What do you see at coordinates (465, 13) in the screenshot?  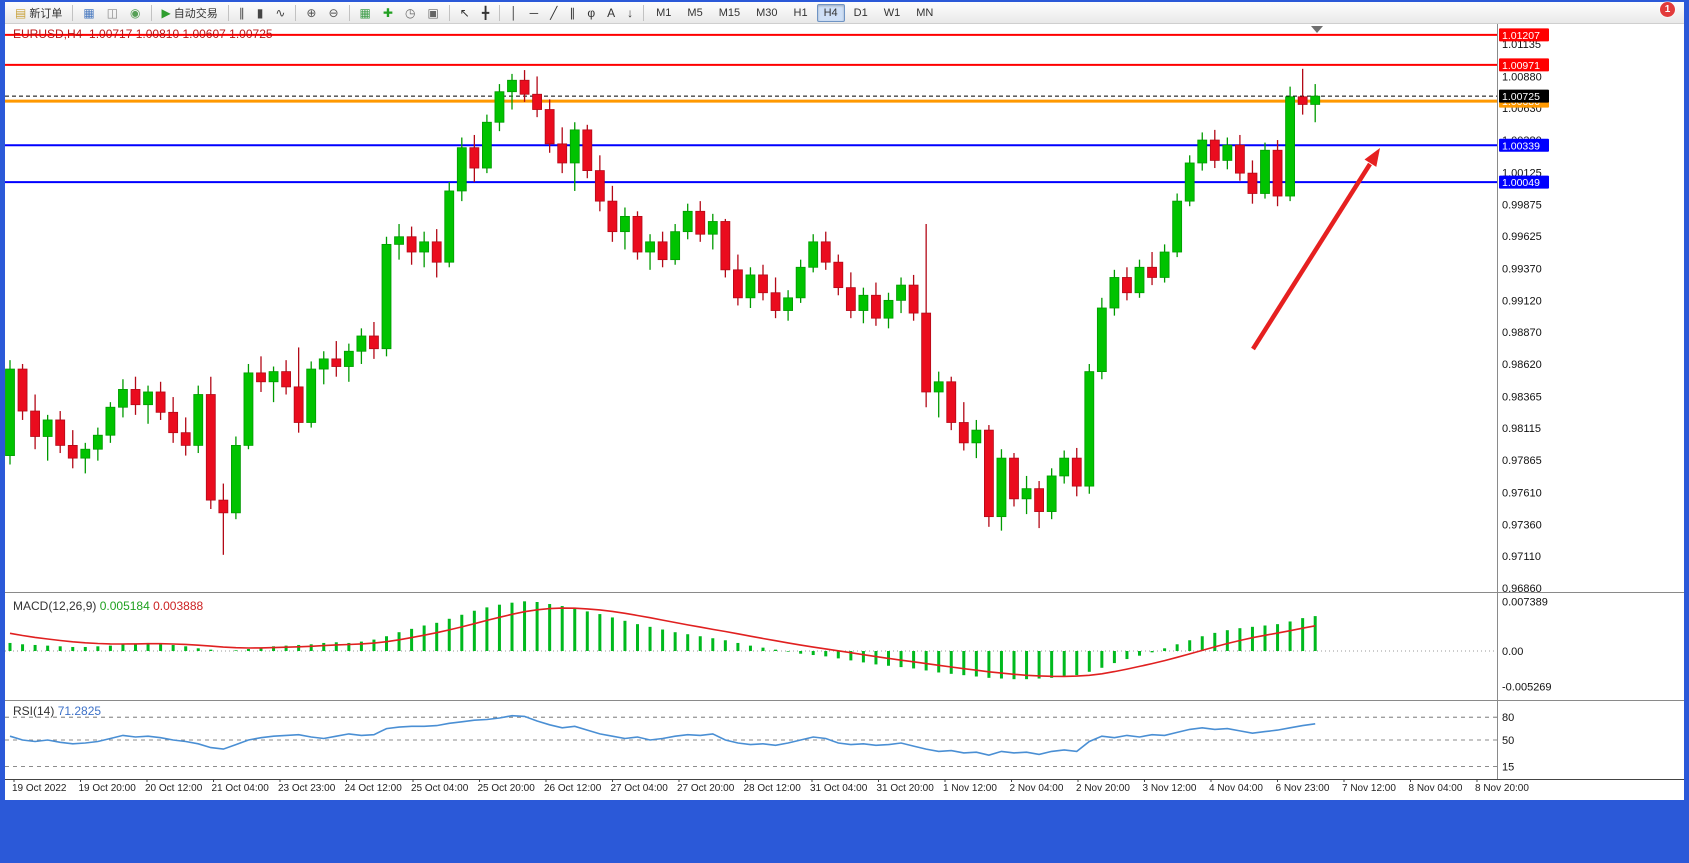 I see `cursor-button: ↖` at bounding box center [465, 13].